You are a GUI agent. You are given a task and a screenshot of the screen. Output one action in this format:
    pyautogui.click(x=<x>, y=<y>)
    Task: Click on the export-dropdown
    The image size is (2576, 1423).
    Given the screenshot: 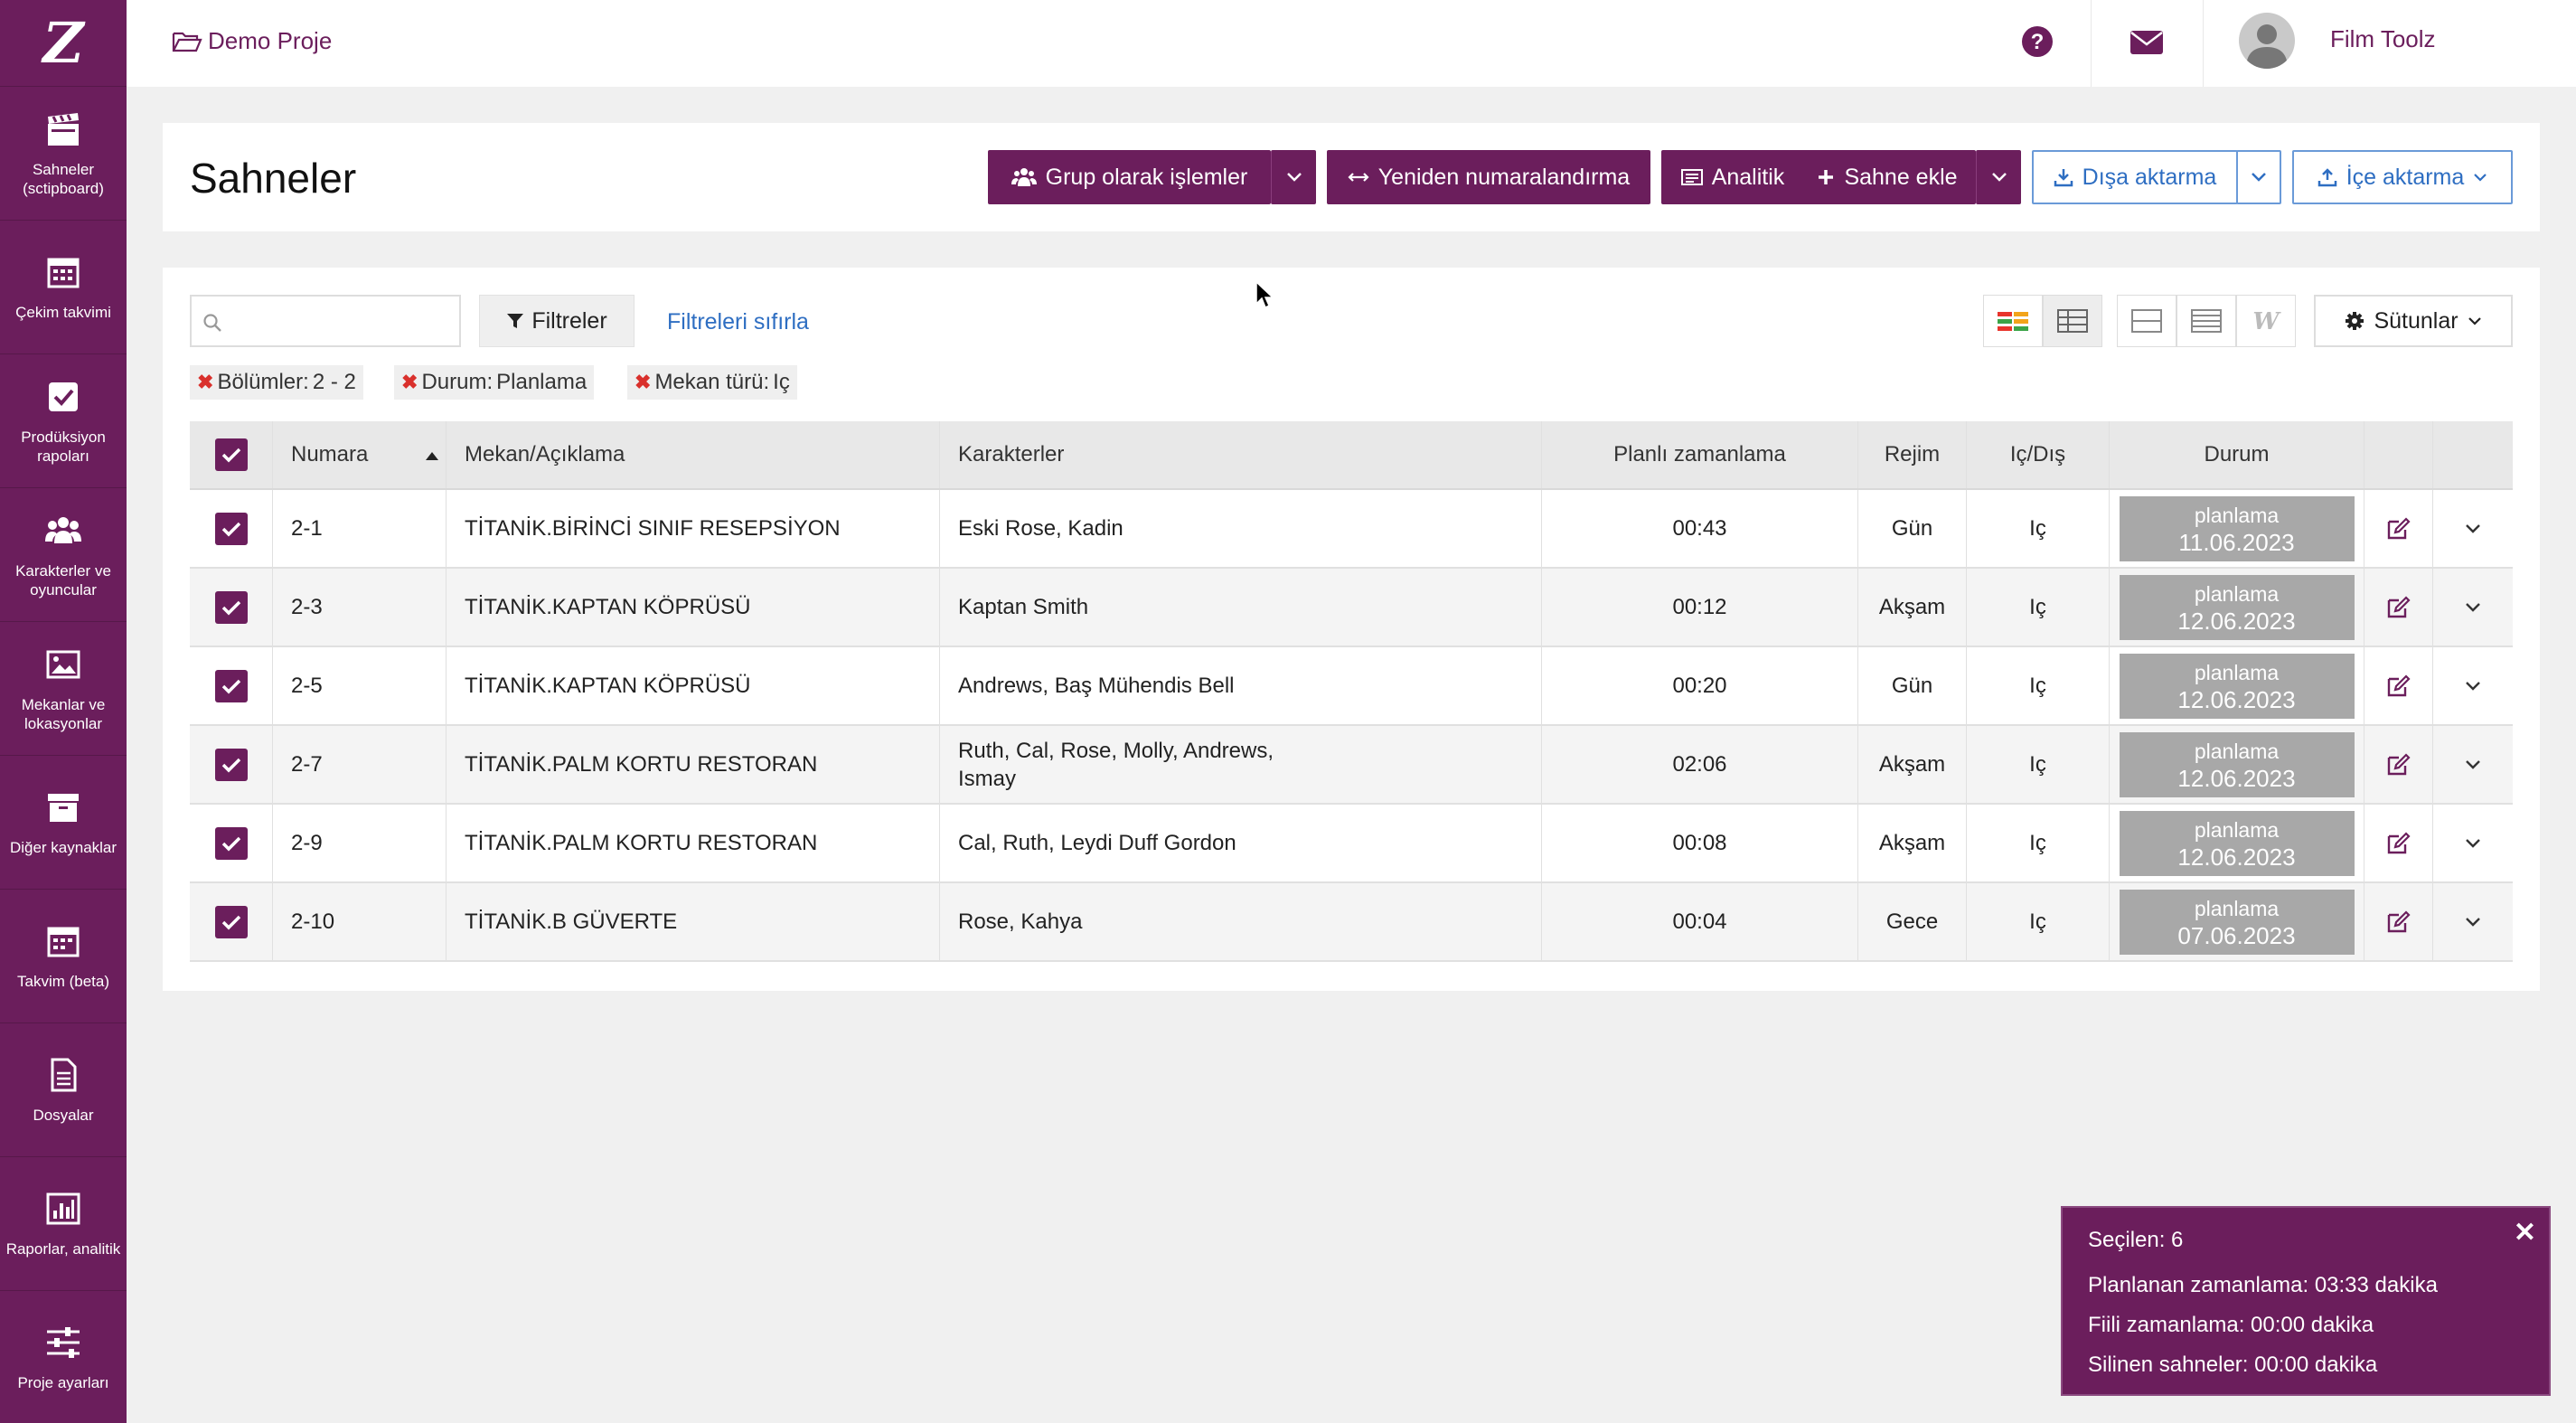 What is the action you would take?
    pyautogui.click(x=2258, y=177)
    